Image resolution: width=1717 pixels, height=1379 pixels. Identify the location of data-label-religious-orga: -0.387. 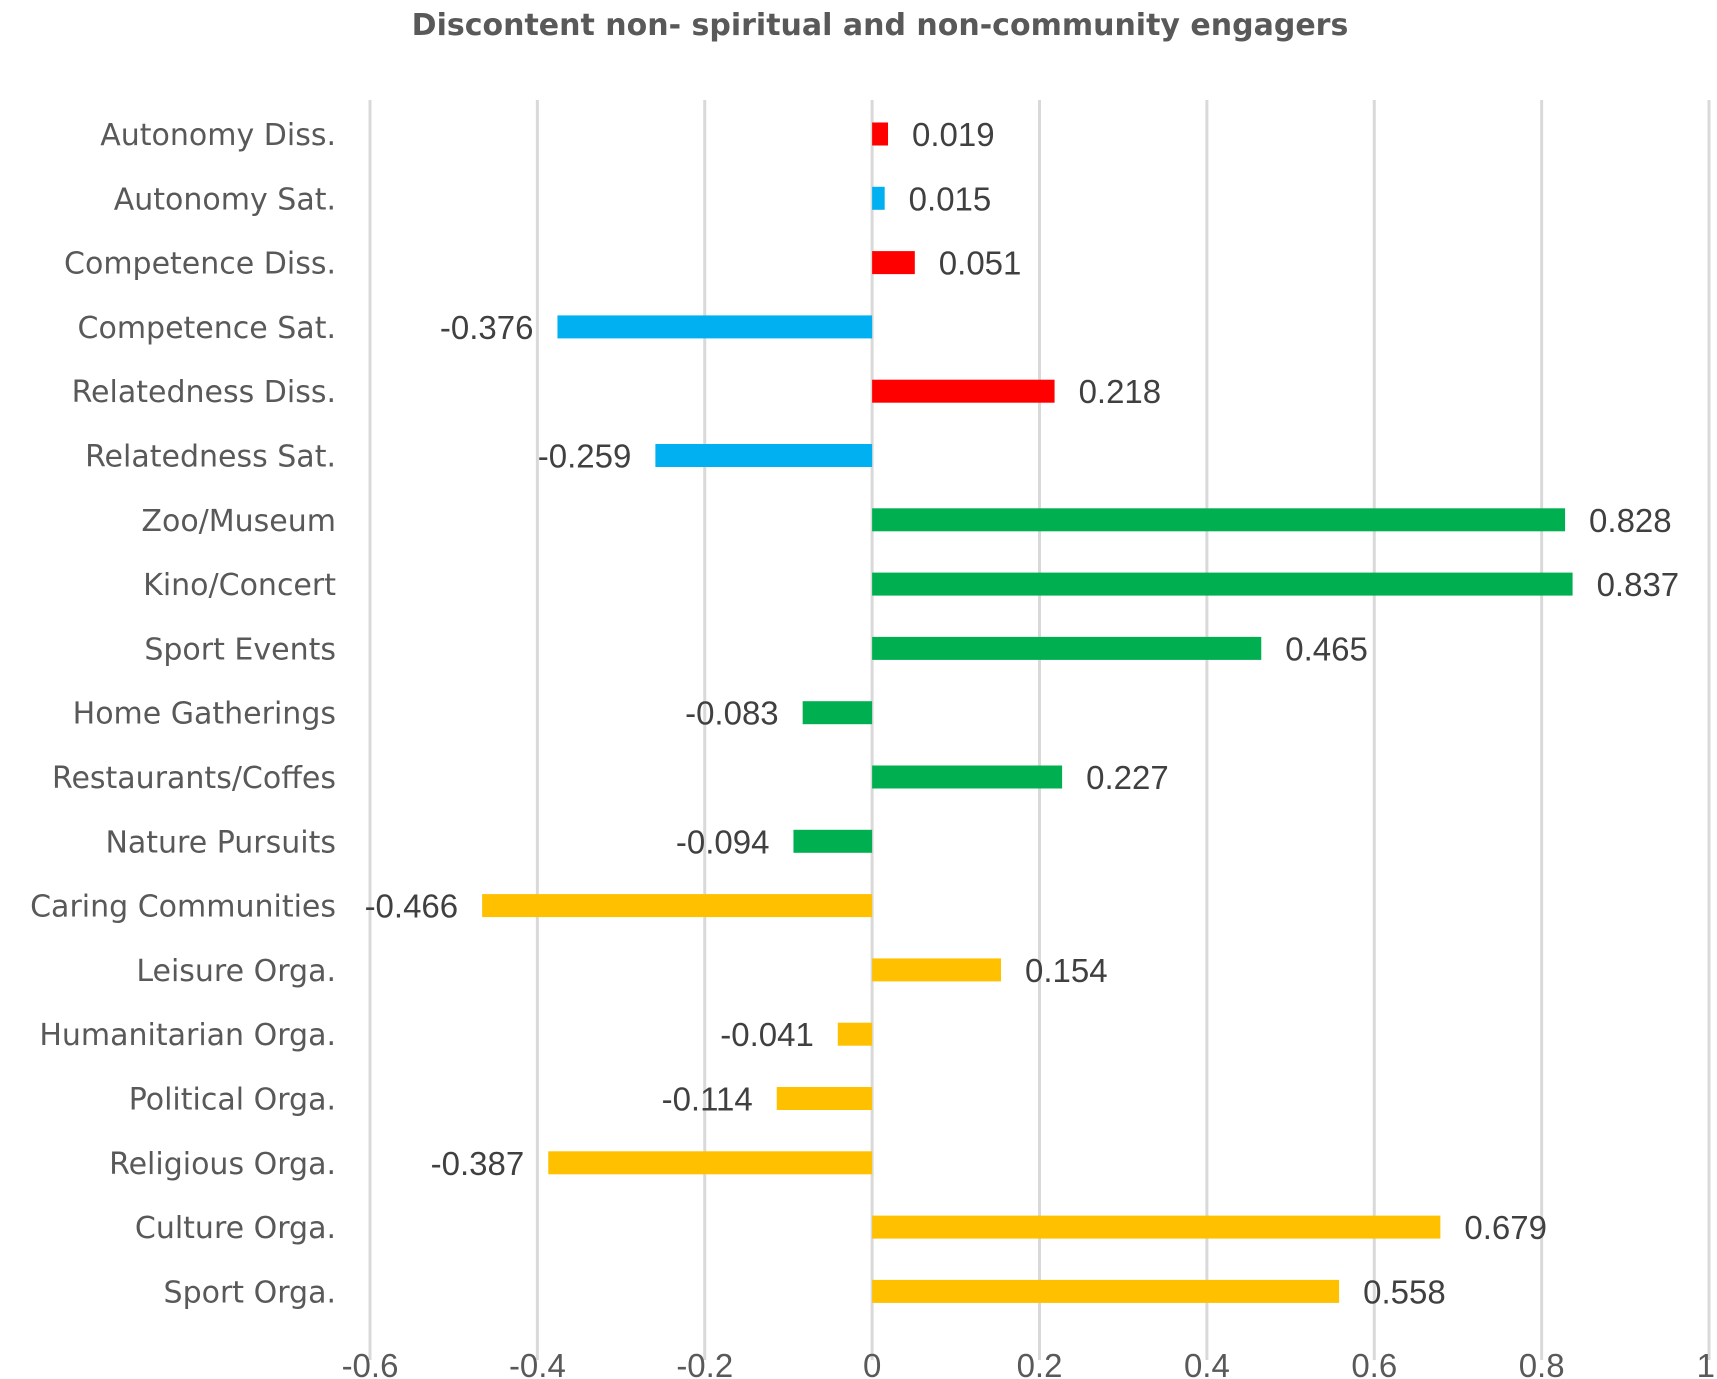
(478, 1163).